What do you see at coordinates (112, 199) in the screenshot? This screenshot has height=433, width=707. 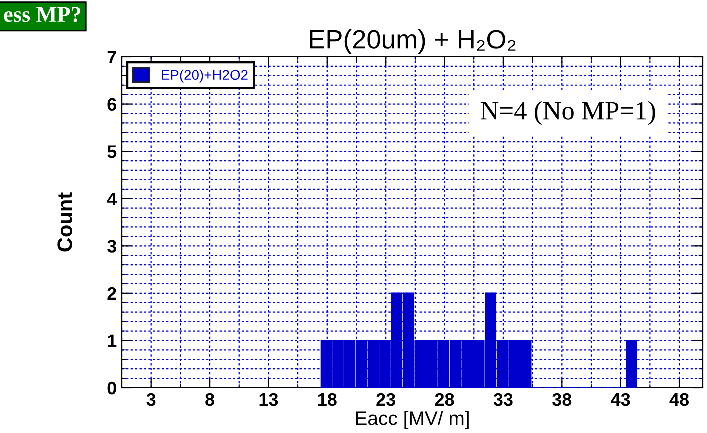 I see `y-tick-label: 4` at bounding box center [112, 199].